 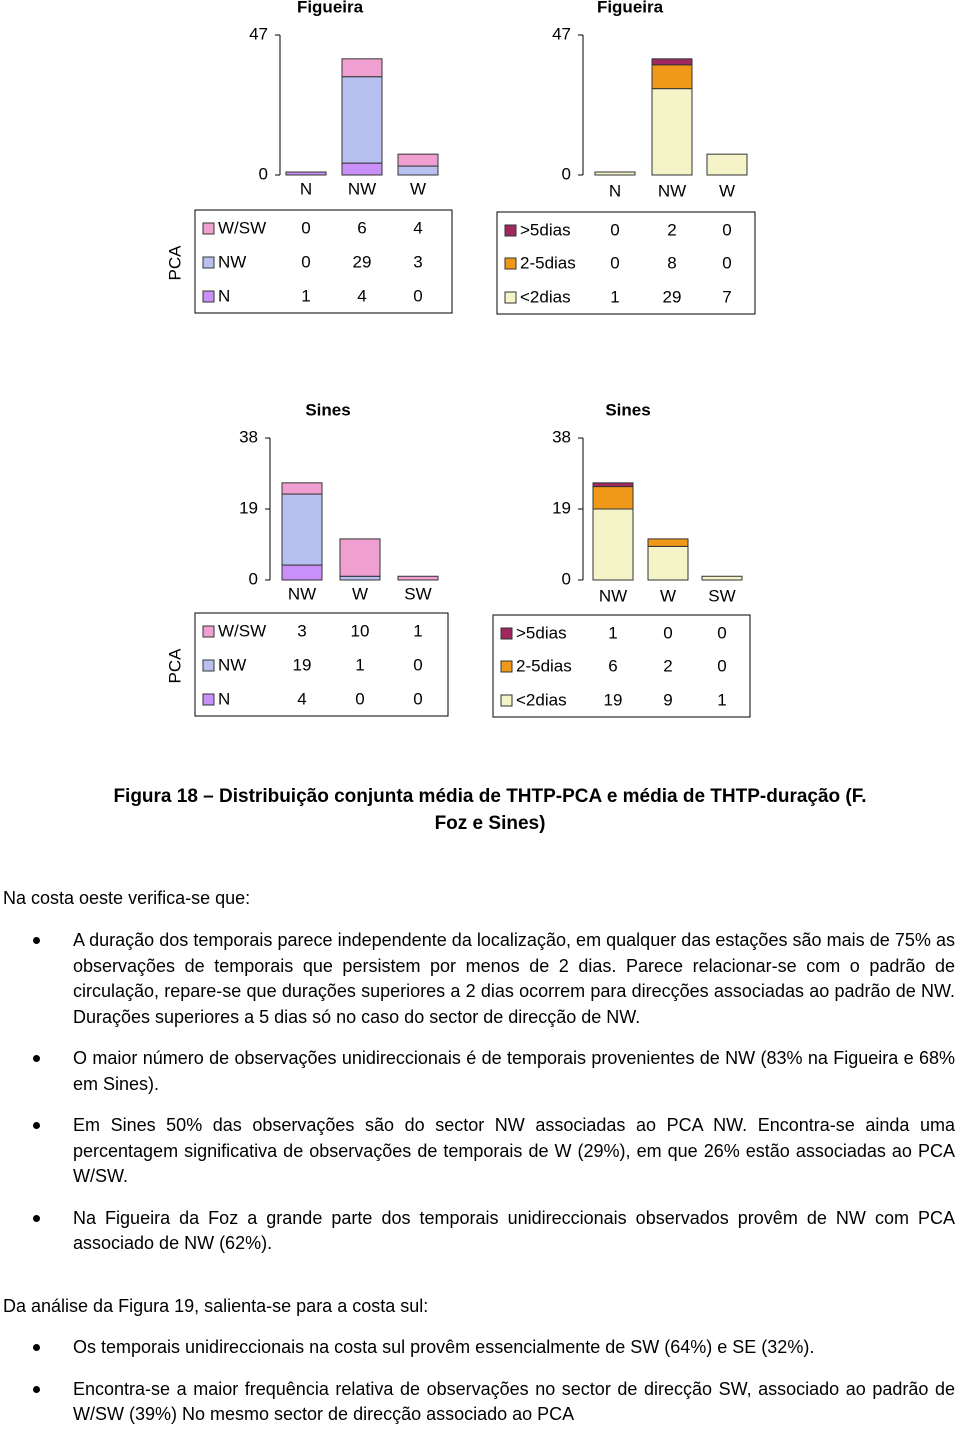 What do you see at coordinates (726, 296) in the screenshot?
I see `table-value: 7` at bounding box center [726, 296].